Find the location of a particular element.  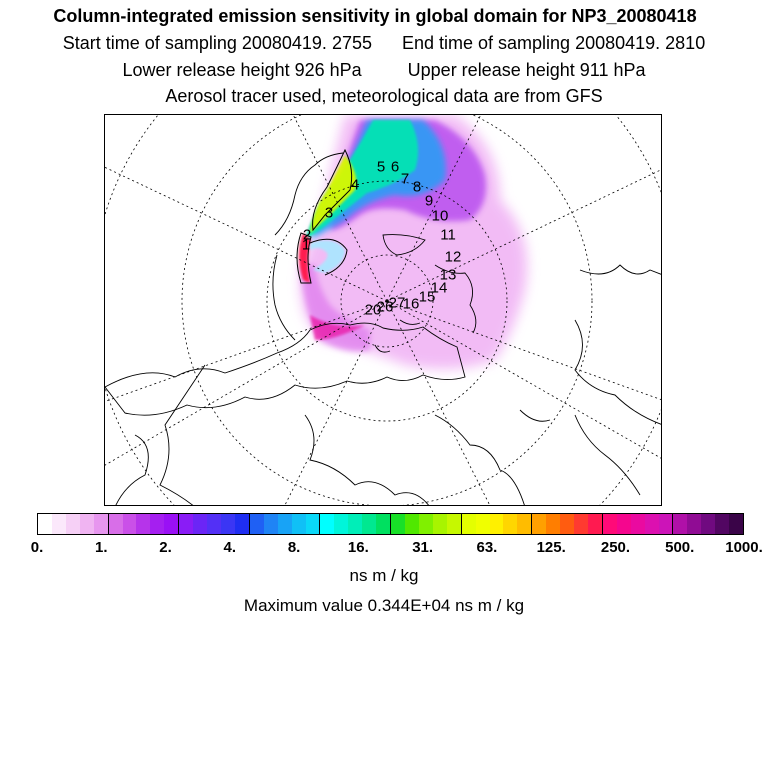

coast-arctic-island is located at coordinates (404, 245).